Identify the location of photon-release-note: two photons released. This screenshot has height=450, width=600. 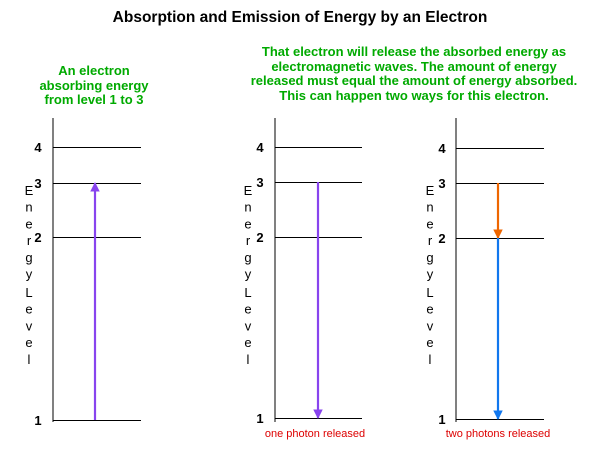
(498, 434).